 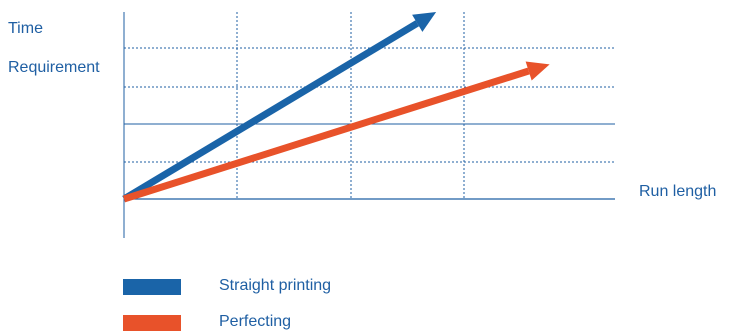 What do you see at coordinates (537, 71) in the screenshot?
I see `series-arrowhead-perfecting` at bounding box center [537, 71].